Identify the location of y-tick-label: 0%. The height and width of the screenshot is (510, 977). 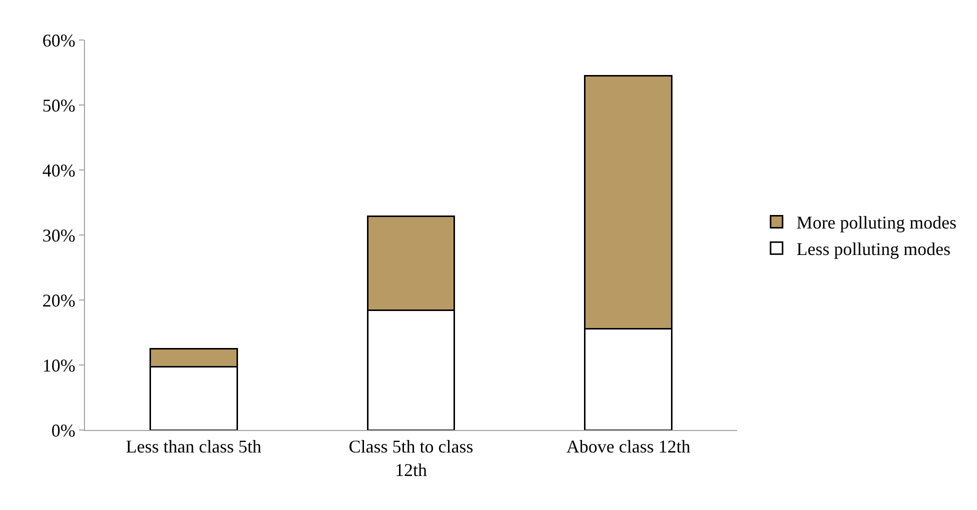
(63, 430).